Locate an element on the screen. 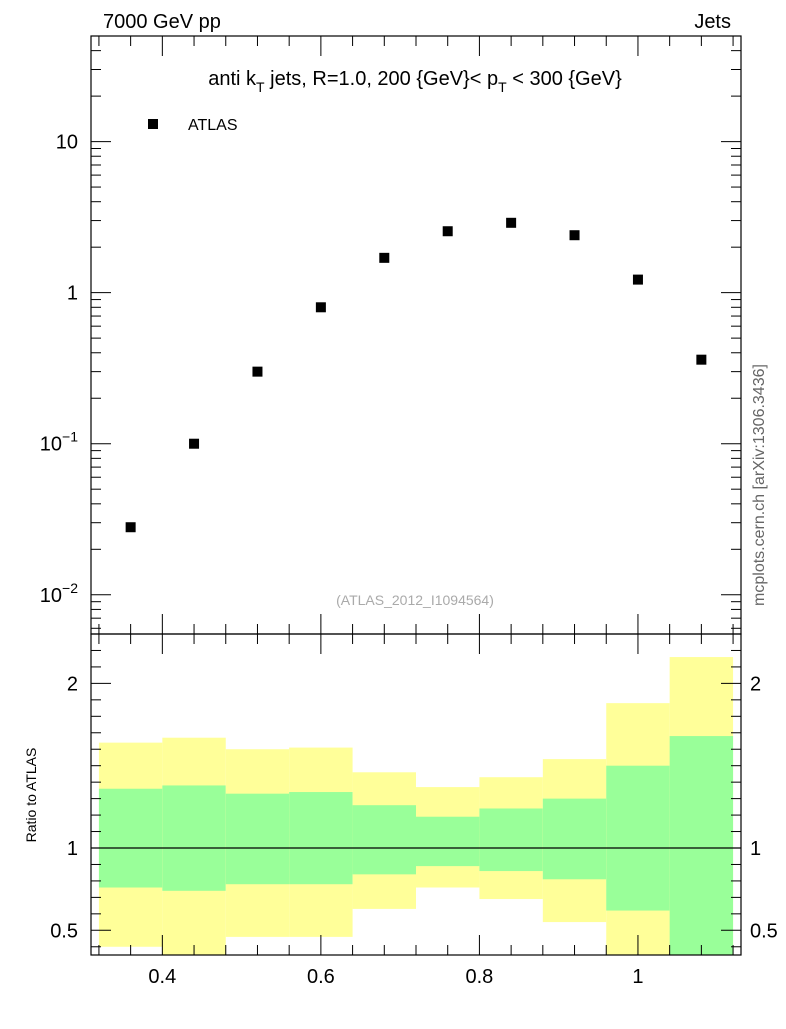  ratio-y-tick-label-right: 2 is located at coordinates (755, 684).